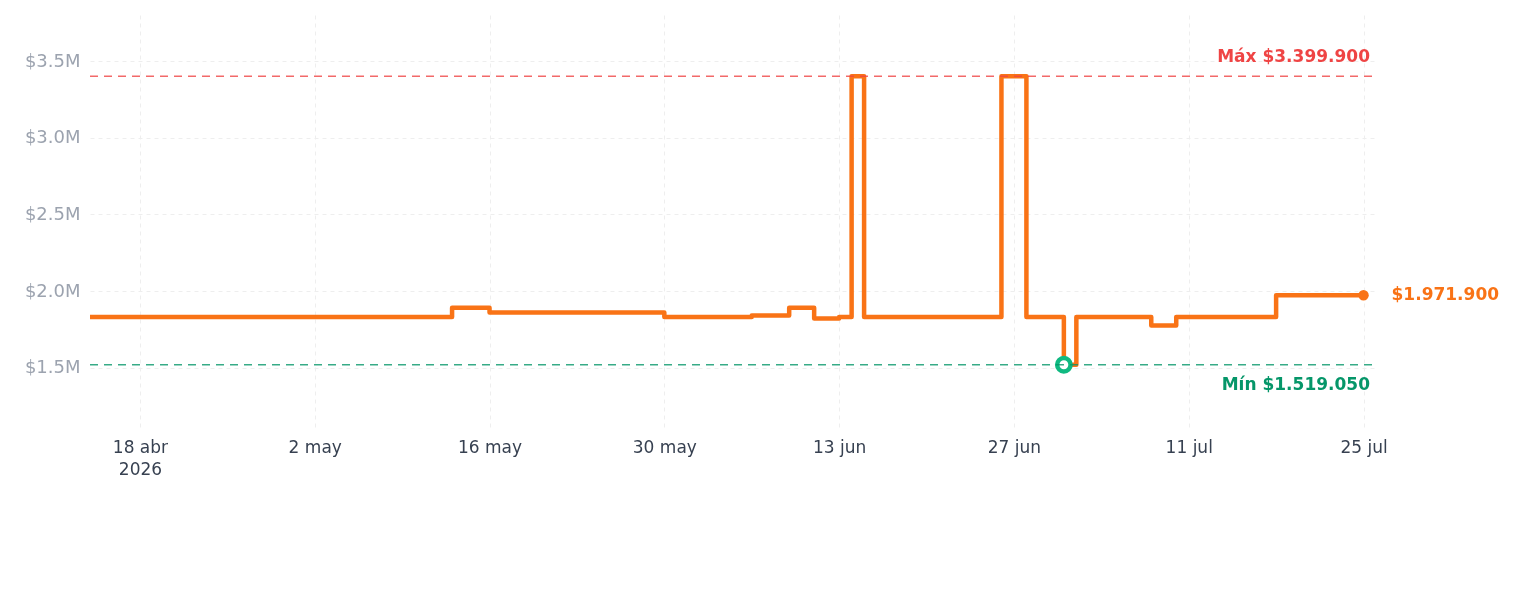 The image size is (1524, 607). Describe the element at coordinates (52, 290) in the screenshot. I see `y-tick-label: $2.0M` at that location.